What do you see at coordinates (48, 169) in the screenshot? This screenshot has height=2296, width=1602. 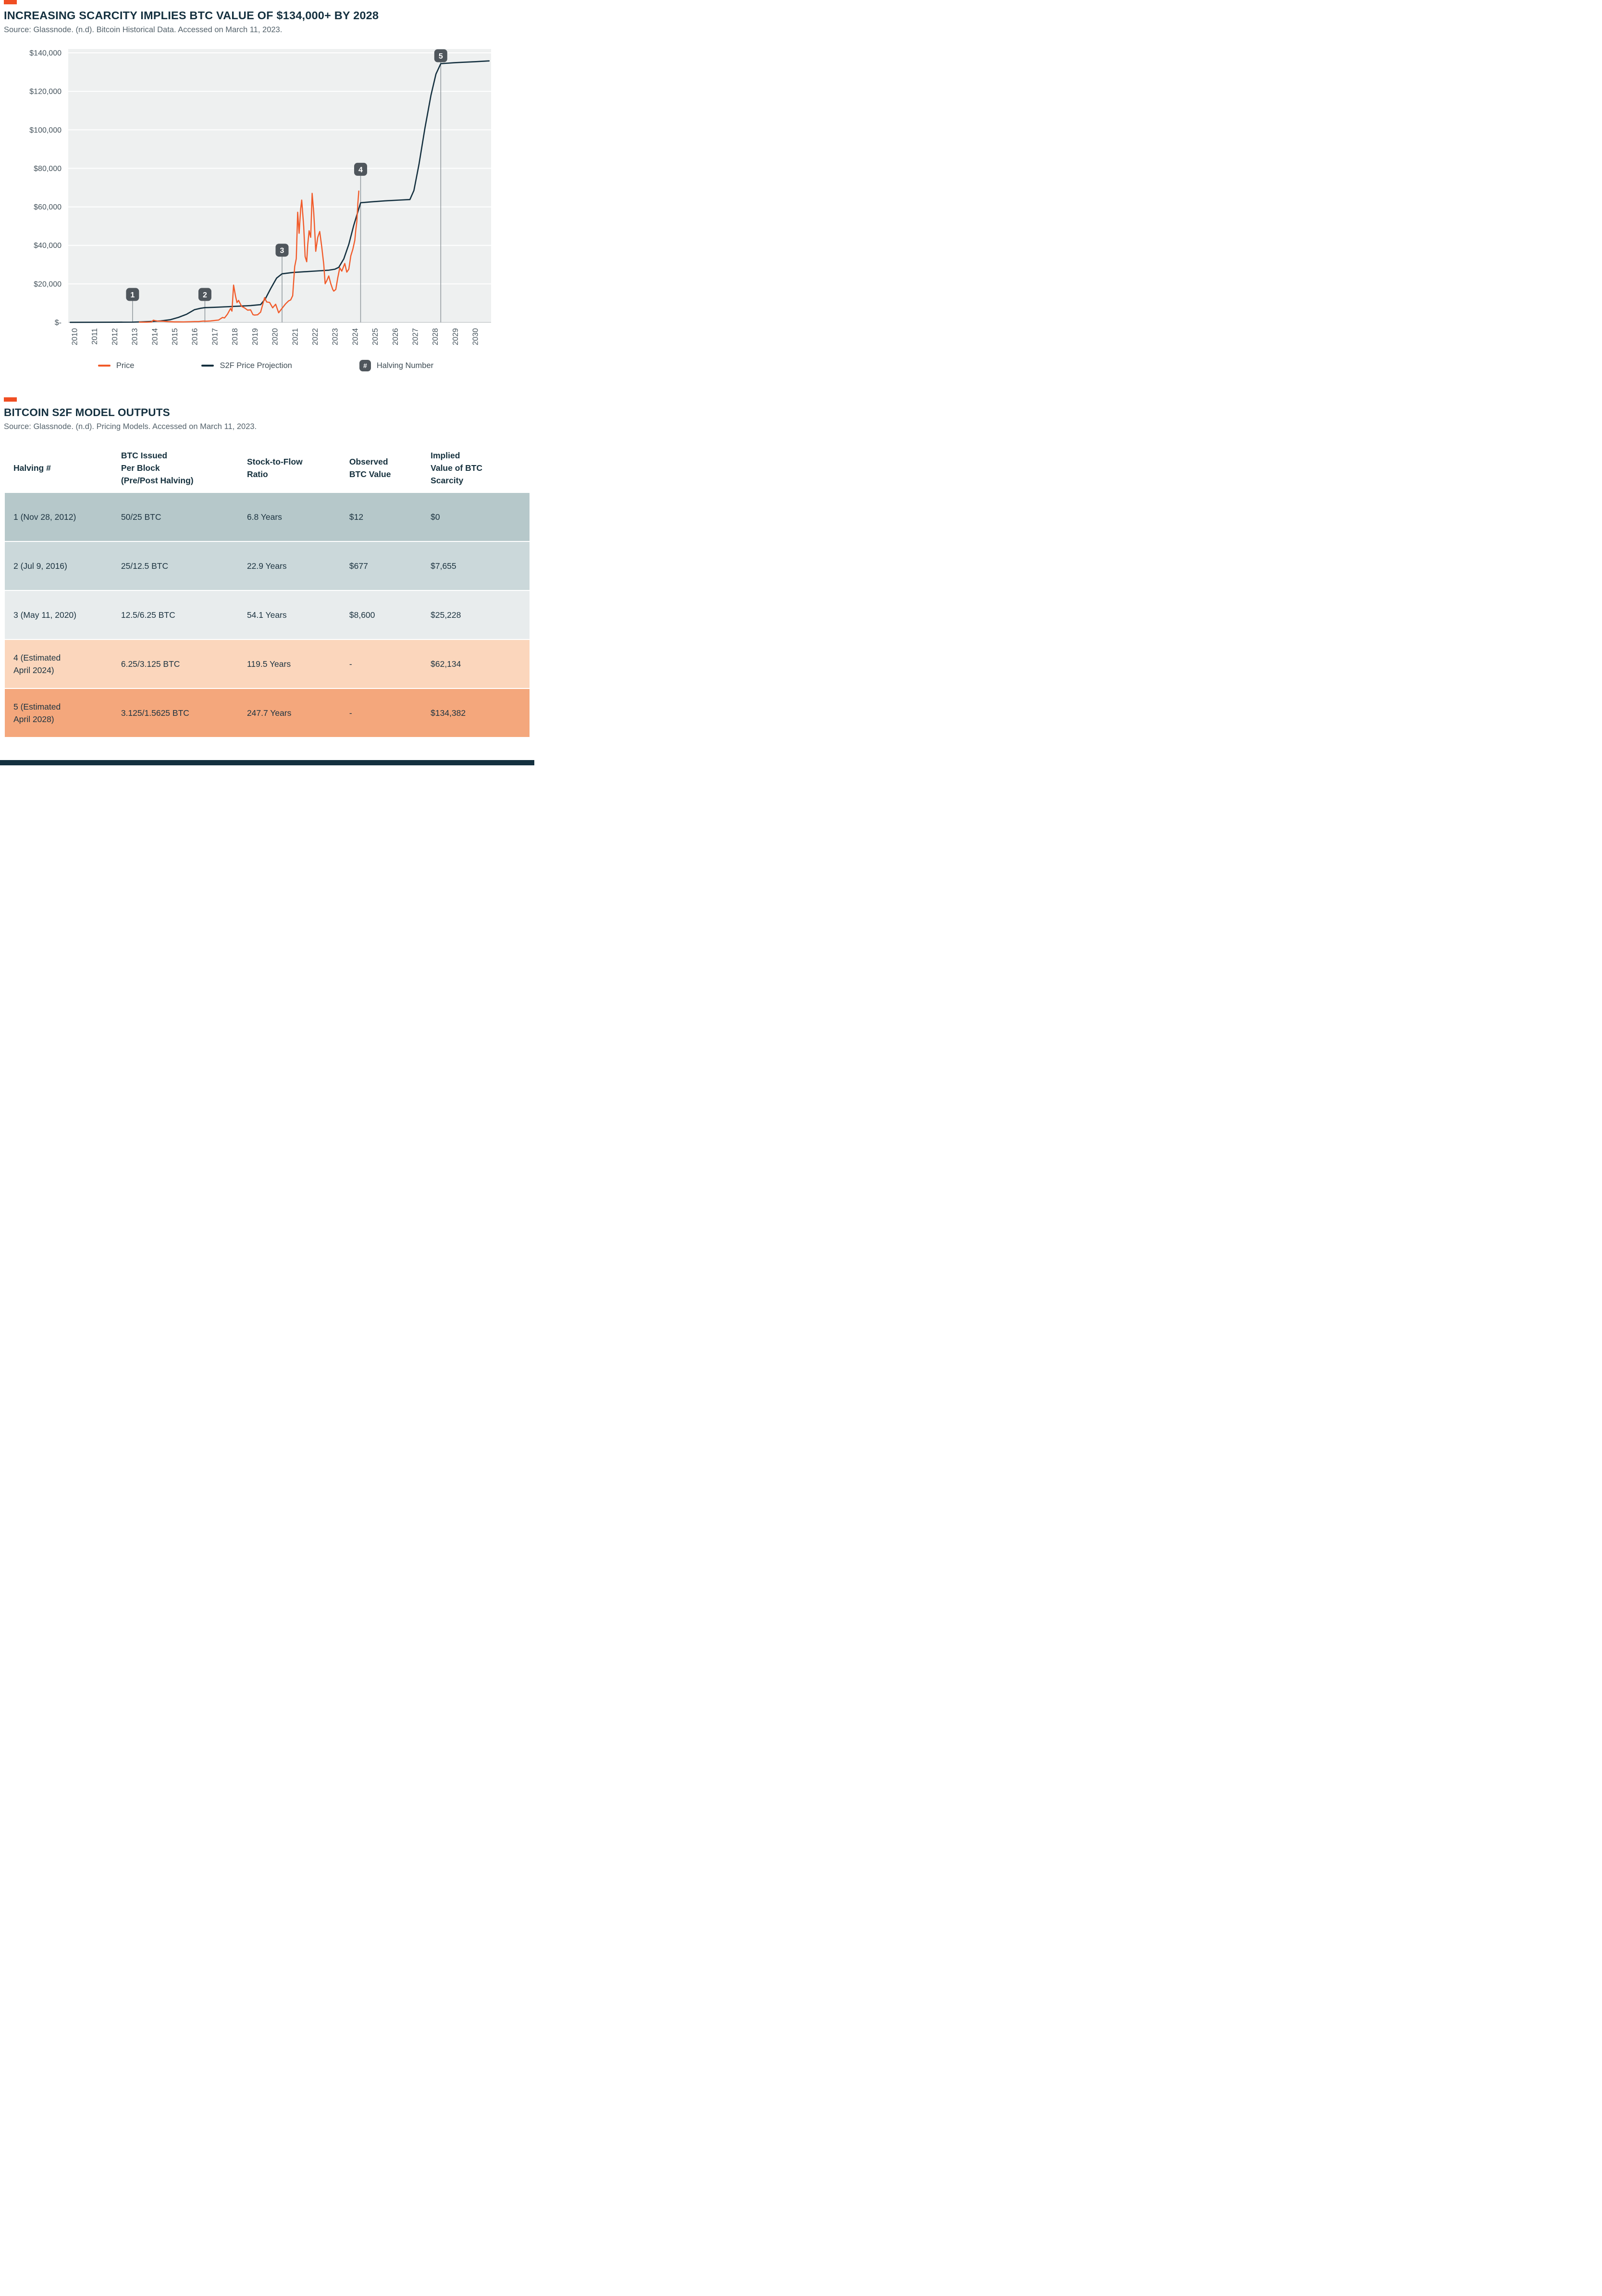 I see `y-axis-label: $80,000` at bounding box center [48, 169].